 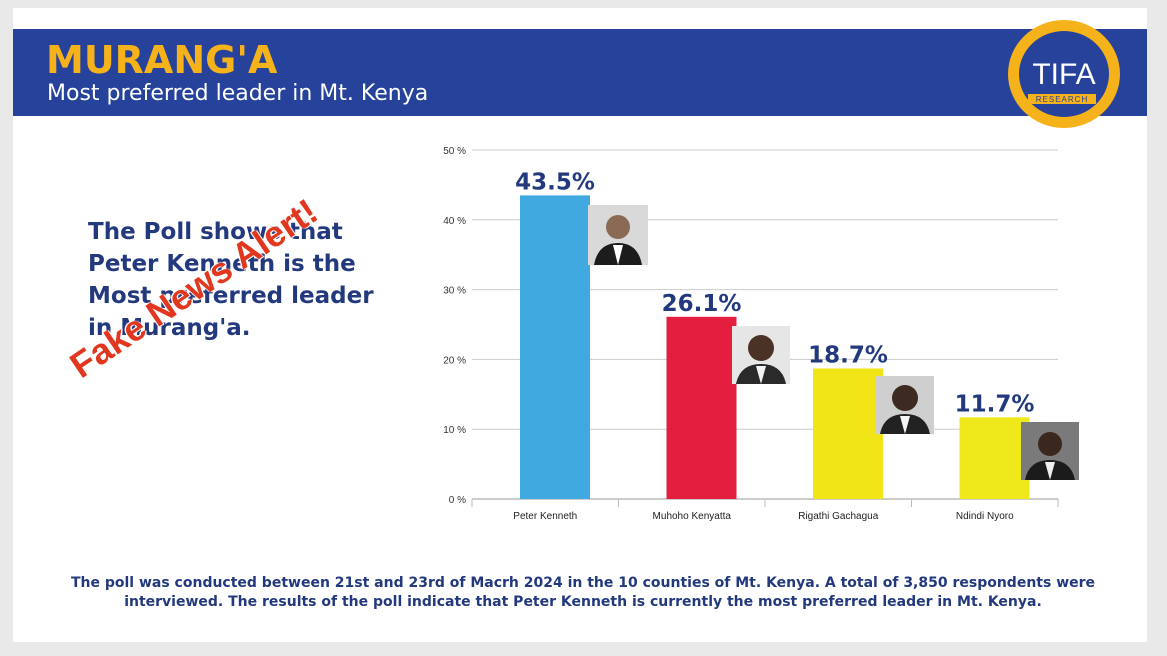 I want to click on y-tick-label: 10 %, so click(x=454, y=430).